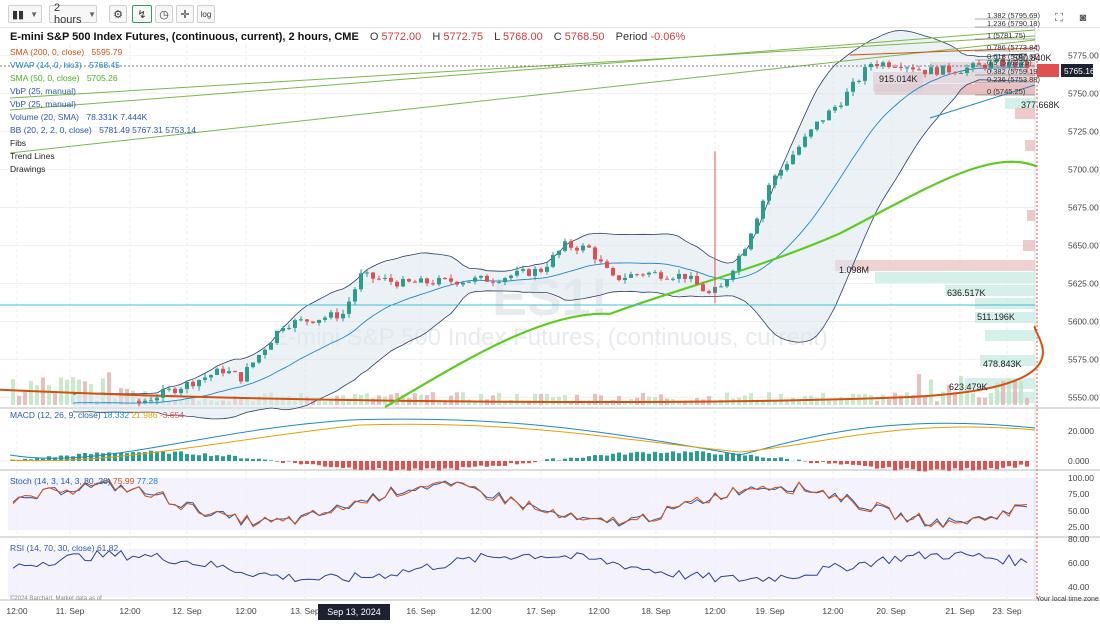 This screenshot has width=1100, height=636. What do you see at coordinates (103, 156) in the screenshot?
I see `legend-item: Trend Lines` at bounding box center [103, 156].